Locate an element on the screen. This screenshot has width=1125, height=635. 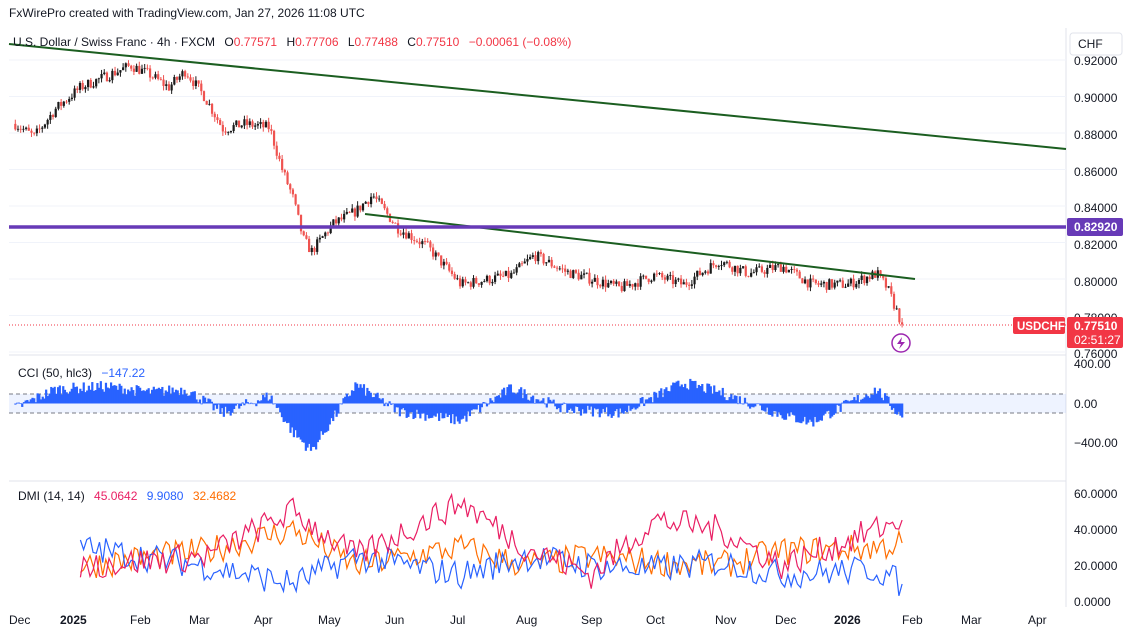
price-tick: 0.92000 is located at coordinates (1096, 61).